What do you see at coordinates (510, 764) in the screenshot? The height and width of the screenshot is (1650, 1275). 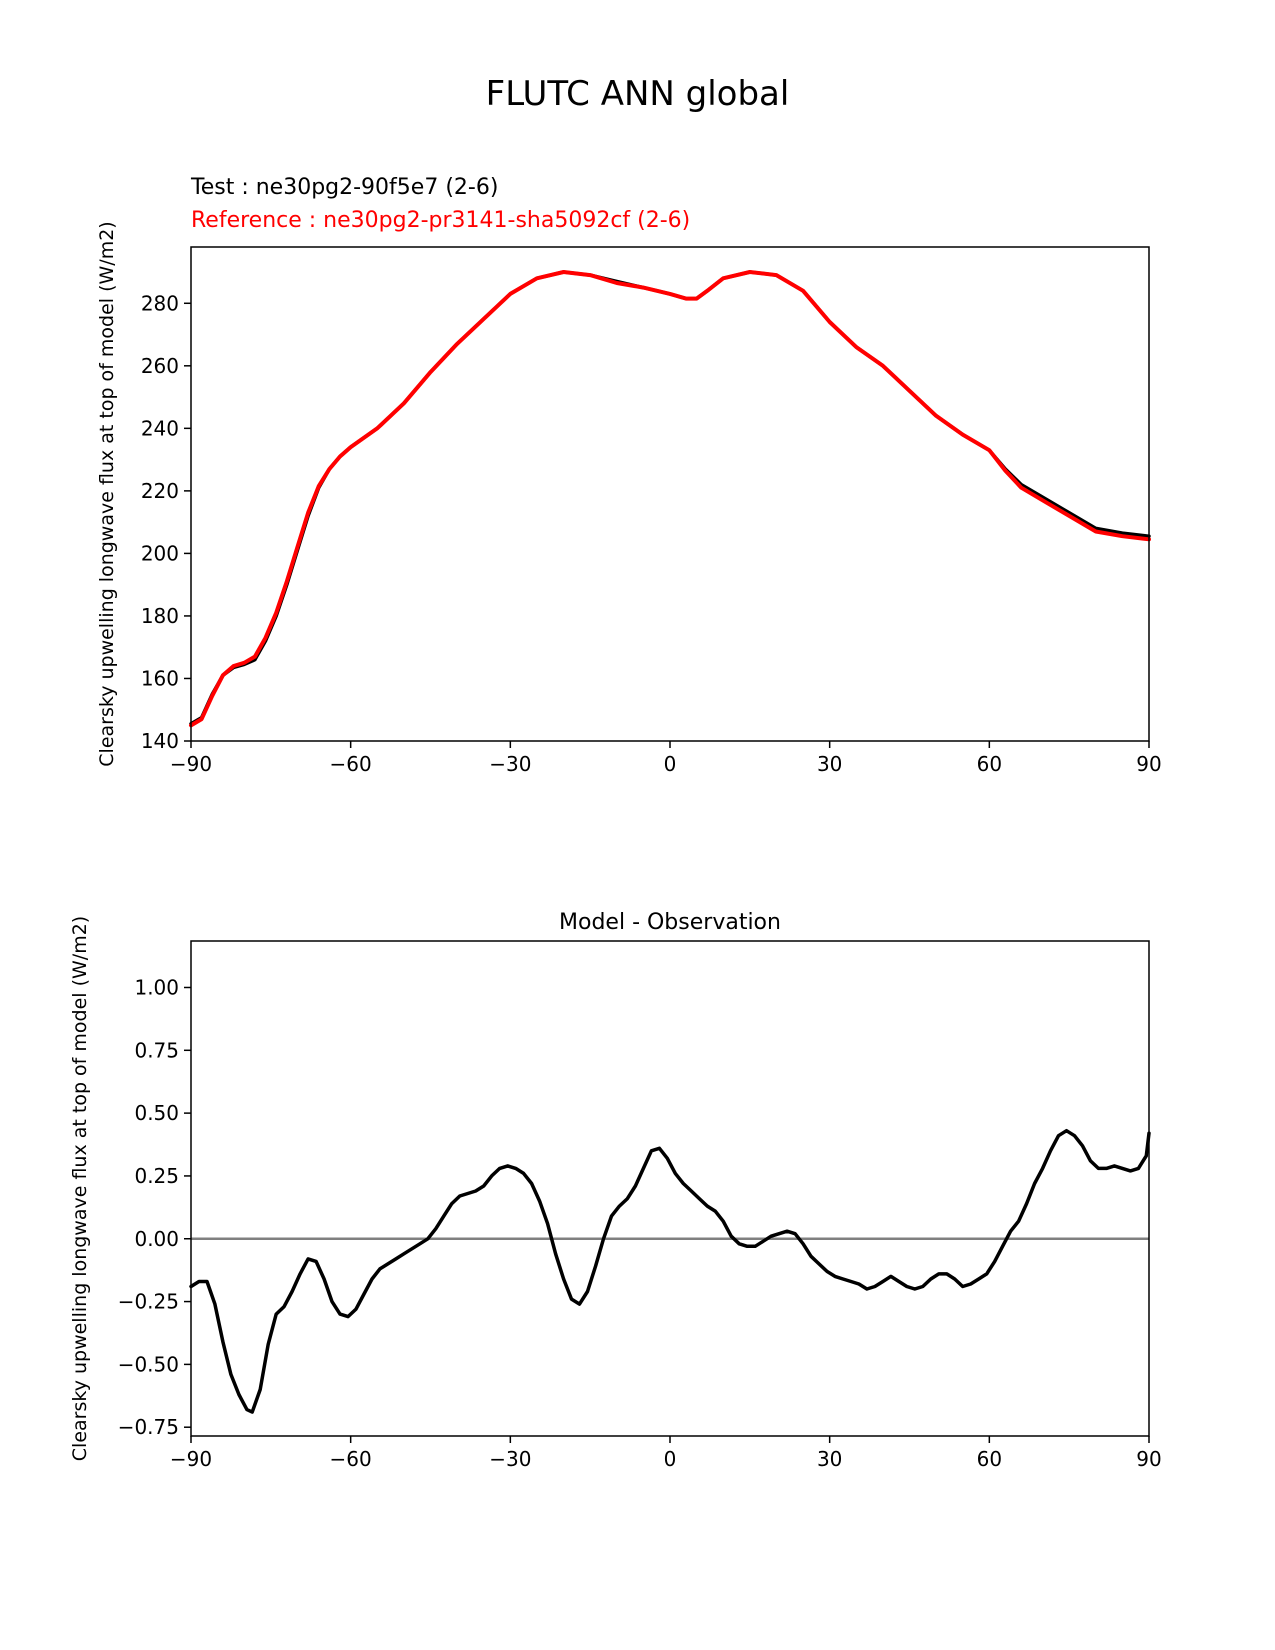 I see `top-x-tick-label: −30` at bounding box center [510, 764].